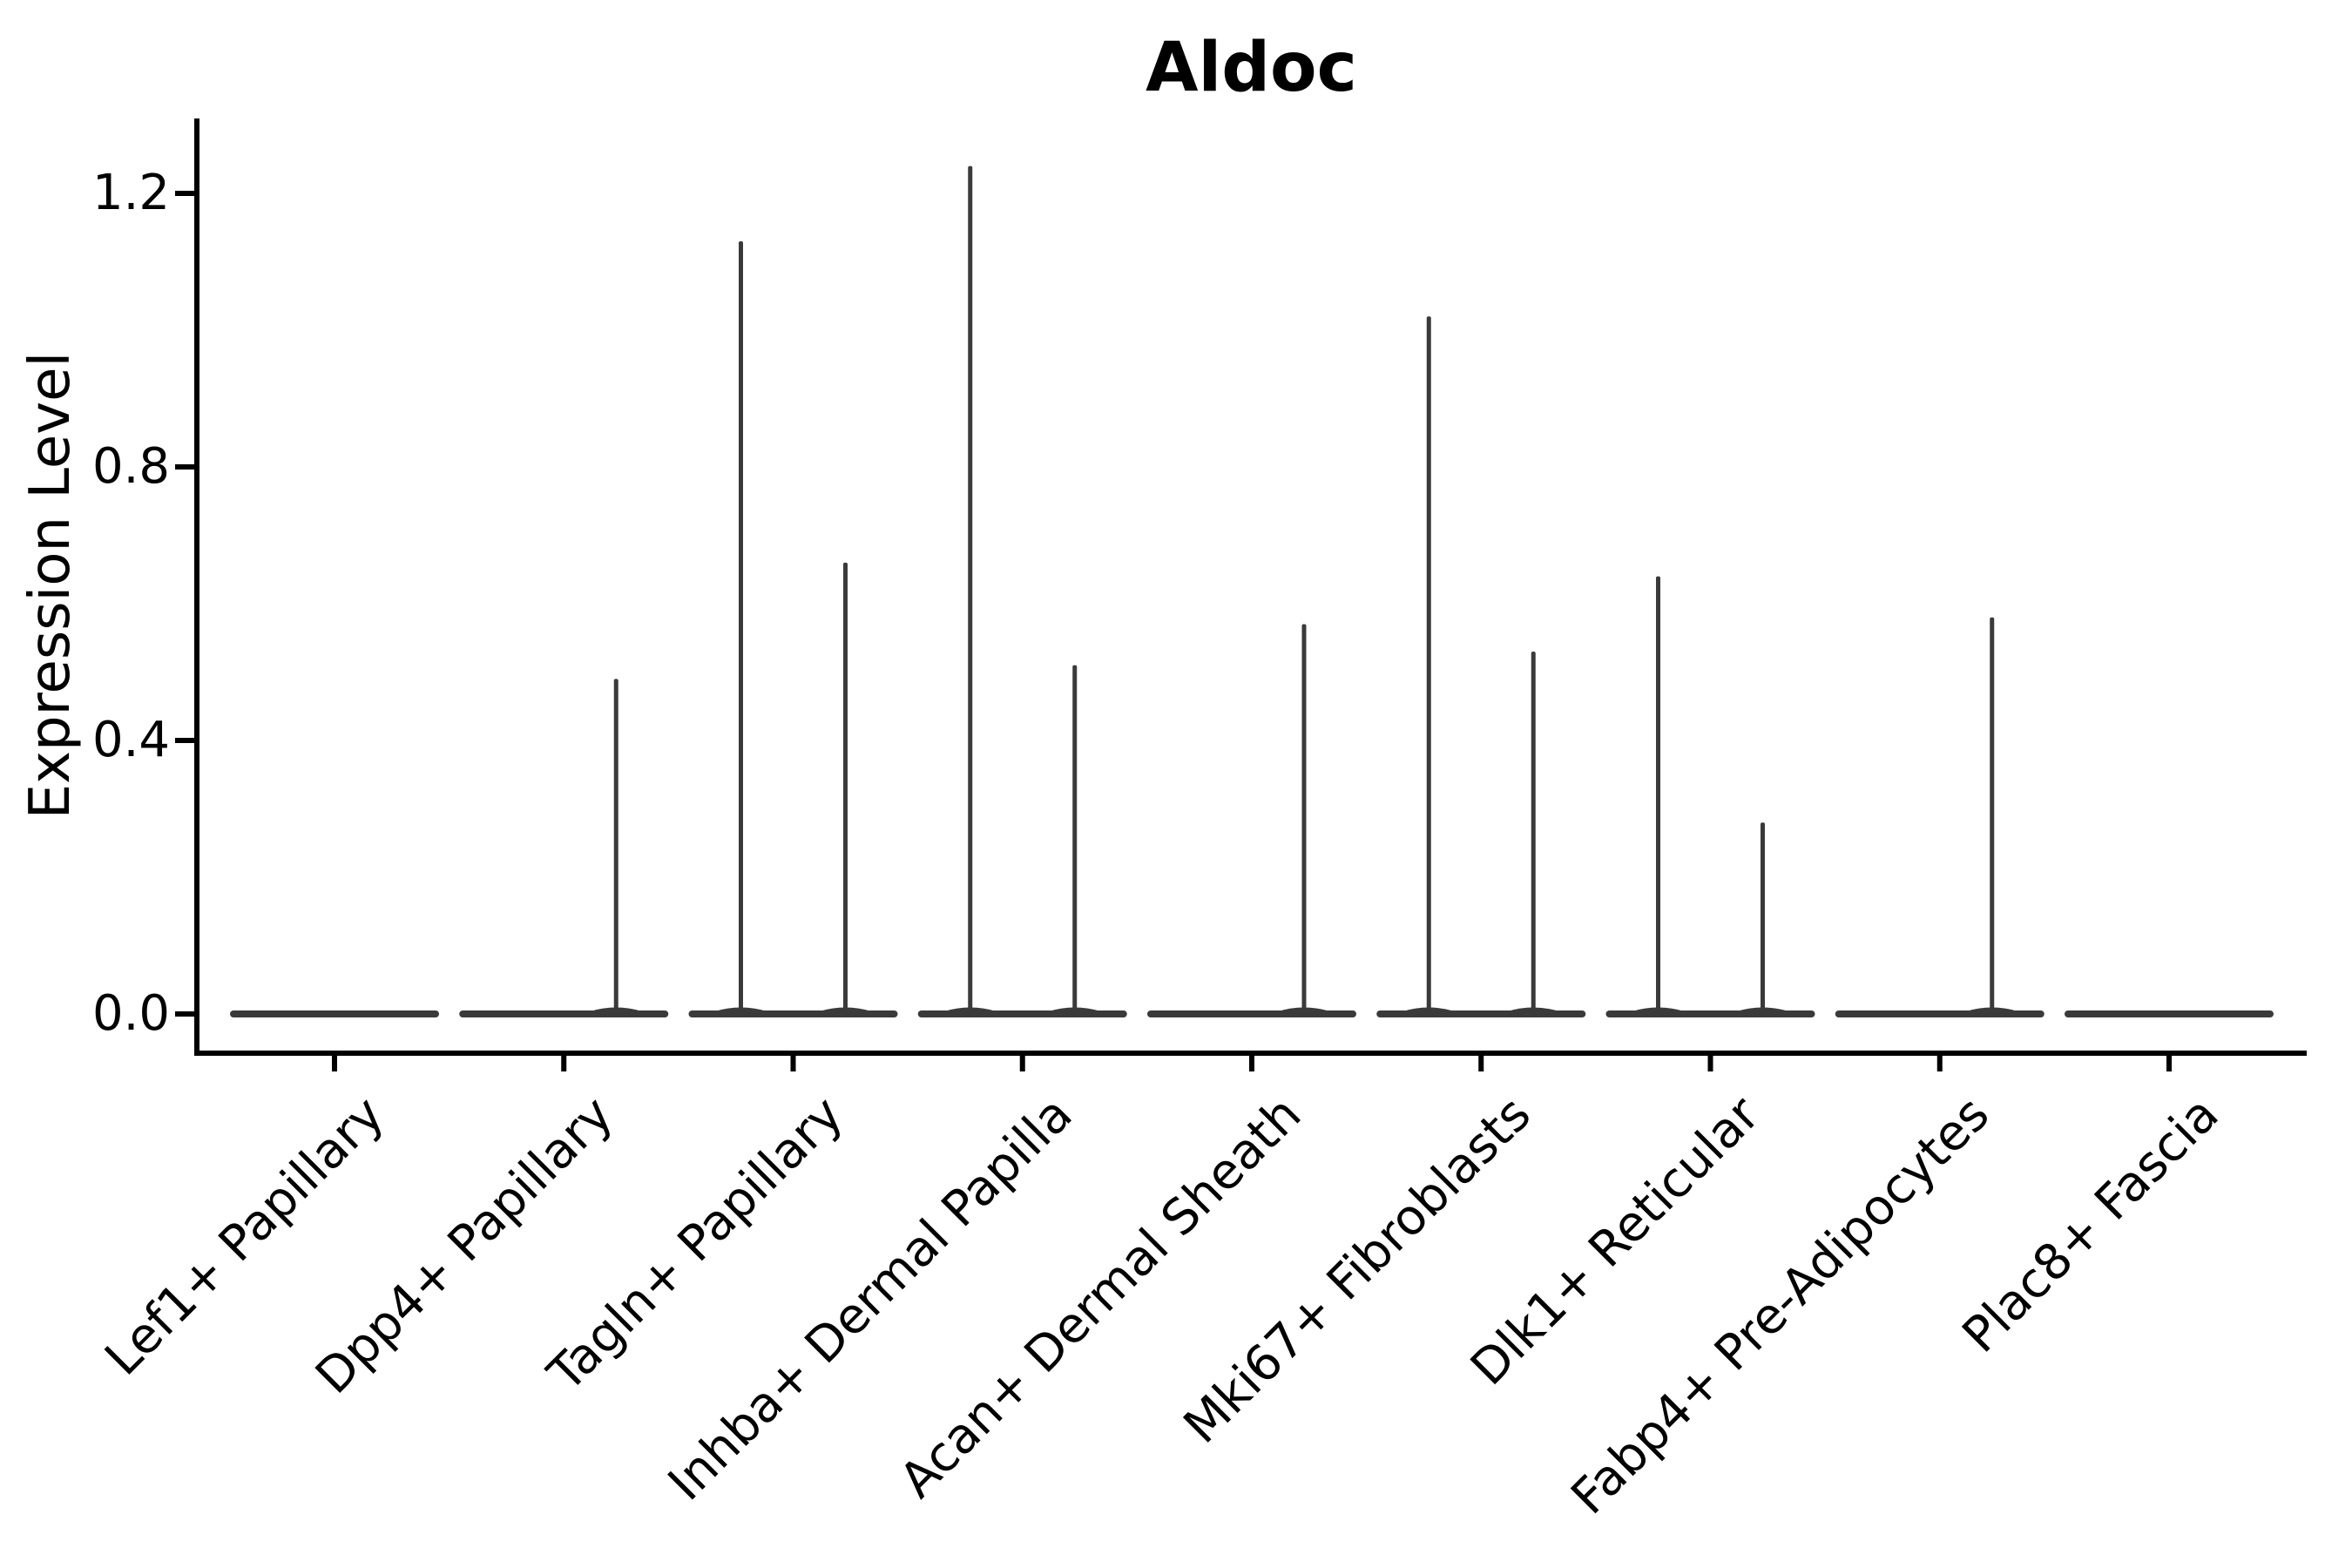  Describe the element at coordinates (130, 193) in the screenshot. I see `y-tick-label: 1.2` at that location.